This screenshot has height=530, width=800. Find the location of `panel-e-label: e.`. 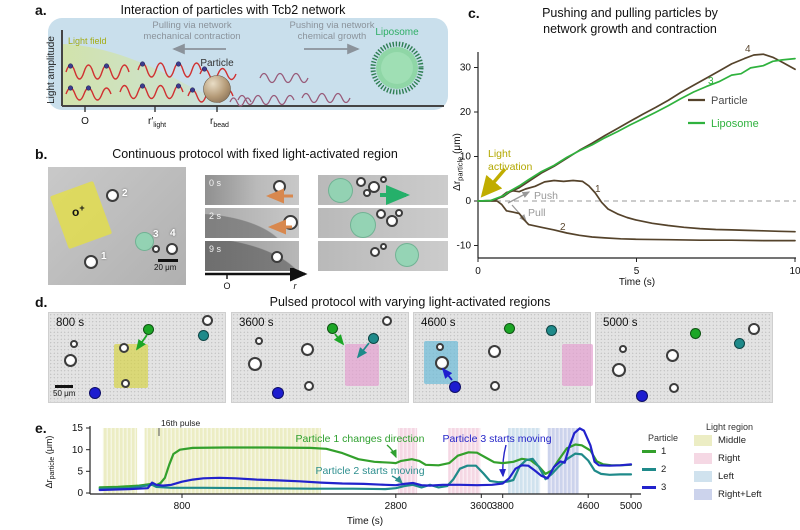

panel-e-label: e. is located at coordinates (41, 428).